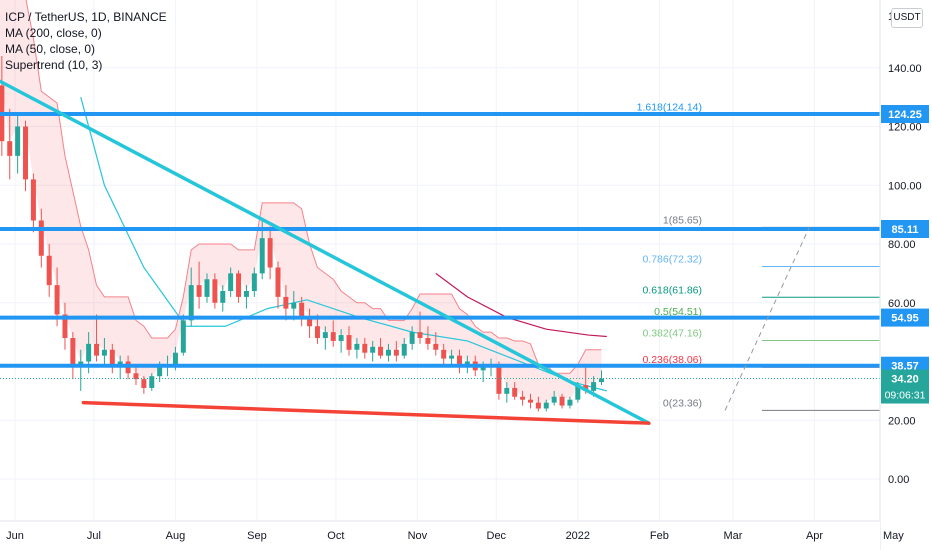 The height and width of the screenshot is (550, 932). What do you see at coordinates (893, 536) in the screenshot?
I see `x-tick-label: May` at bounding box center [893, 536].